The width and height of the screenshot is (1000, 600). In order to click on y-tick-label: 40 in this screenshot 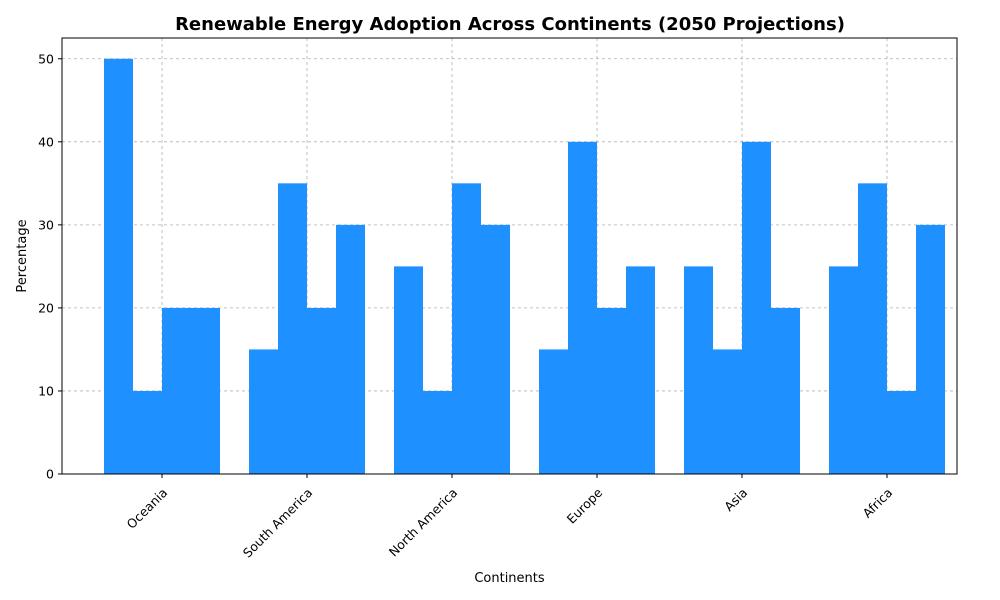, I will do `click(46, 141)`.